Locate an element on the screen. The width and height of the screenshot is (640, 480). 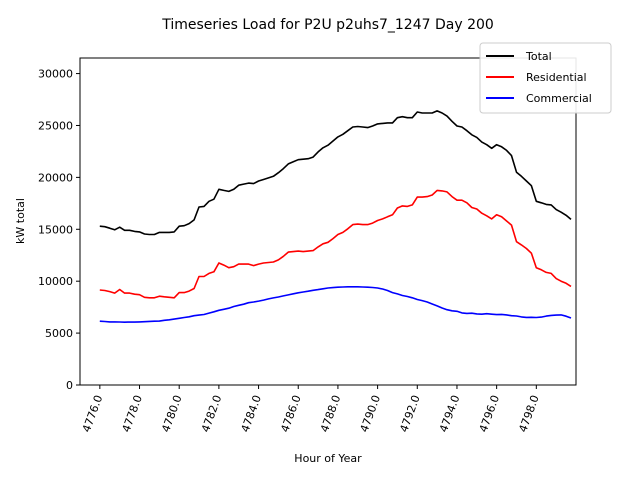
y-tick-label: 10000 is located at coordinates (55, 281).